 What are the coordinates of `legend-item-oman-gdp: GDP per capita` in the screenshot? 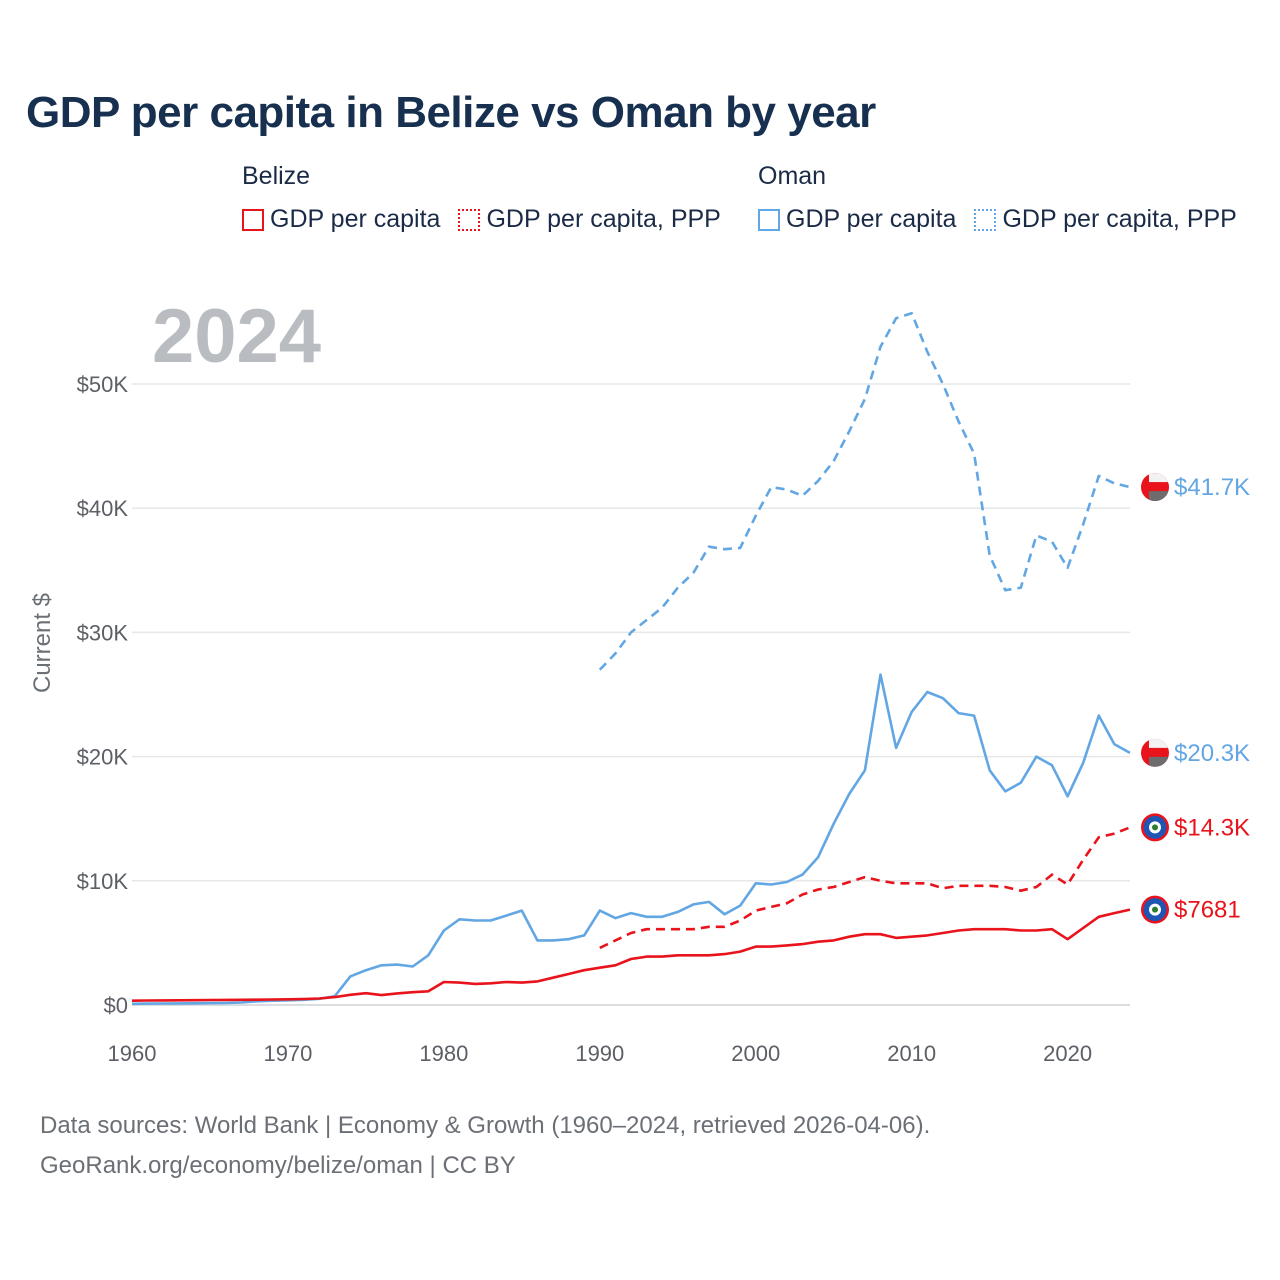 It's located at (857, 219).